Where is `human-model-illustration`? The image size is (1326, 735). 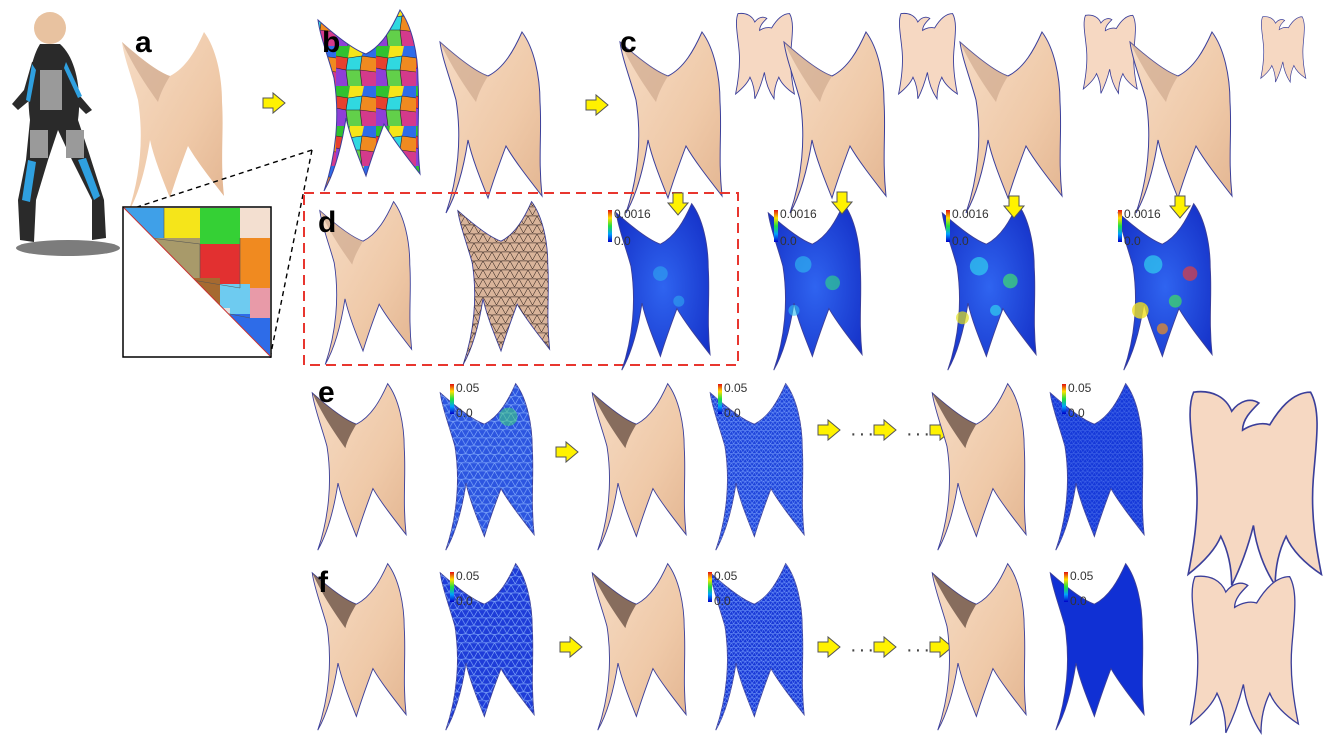 human-model-illustration is located at coordinates (66, 134).